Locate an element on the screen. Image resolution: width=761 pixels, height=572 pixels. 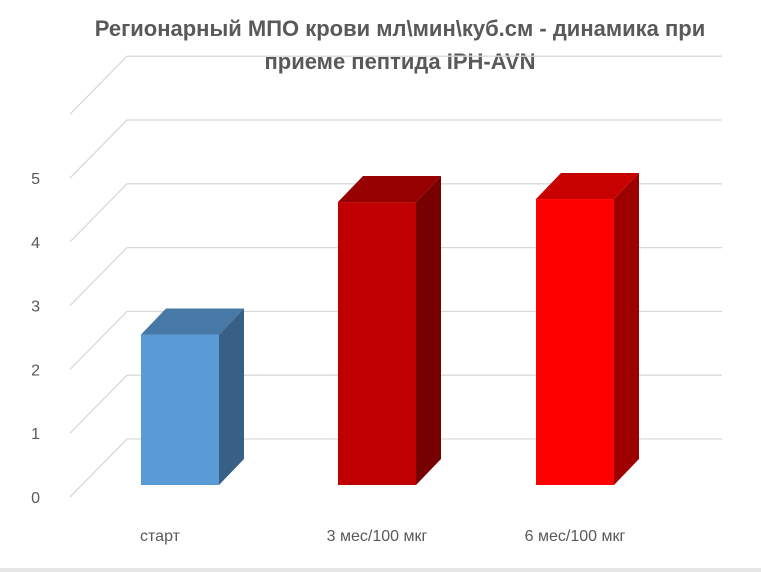
y-tick-label-1: 1 is located at coordinates (35, 434).